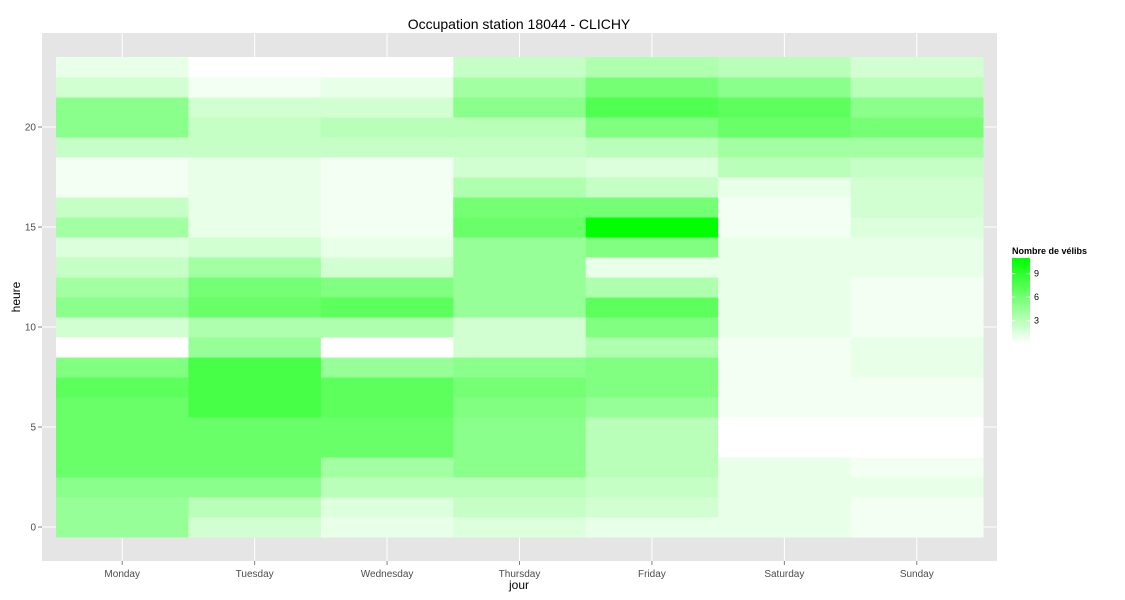 The image size is (1125, 600). What do you see at coordinates (387, 574) in the screenshot?
I see `x-tick-label: Wednesday` at bounding box center [387, 574].